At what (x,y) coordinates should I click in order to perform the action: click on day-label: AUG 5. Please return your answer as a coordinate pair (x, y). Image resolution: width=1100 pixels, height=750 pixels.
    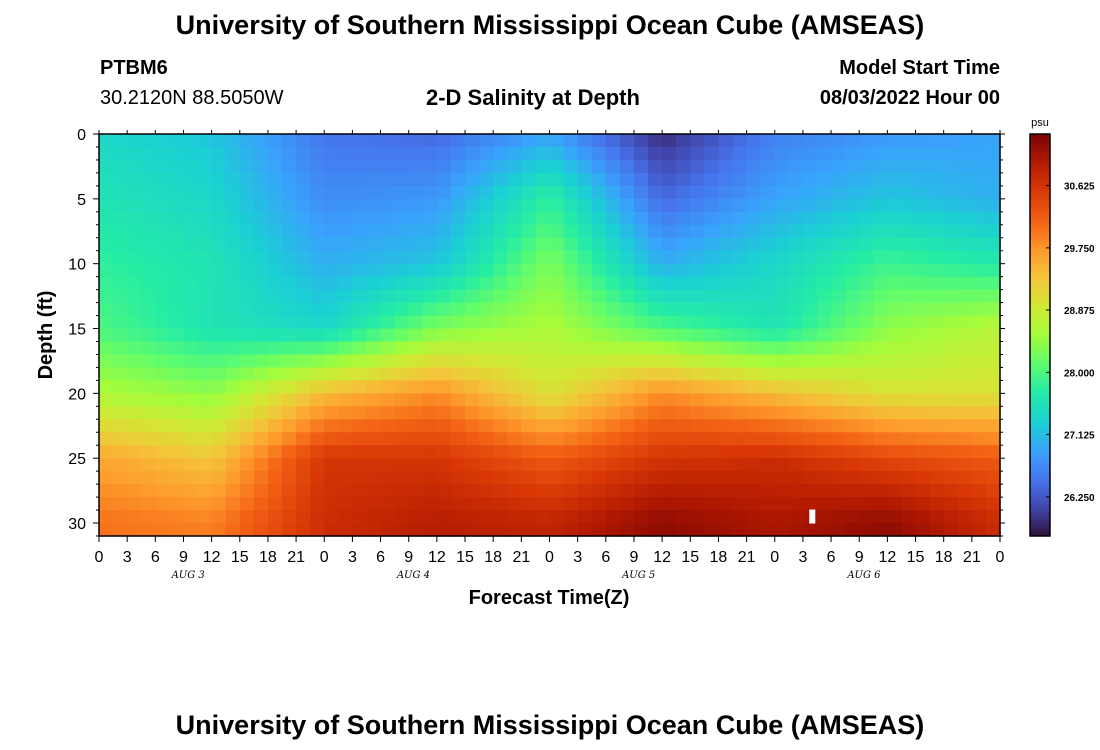
    Looking at the image, I should click on (638, 575).